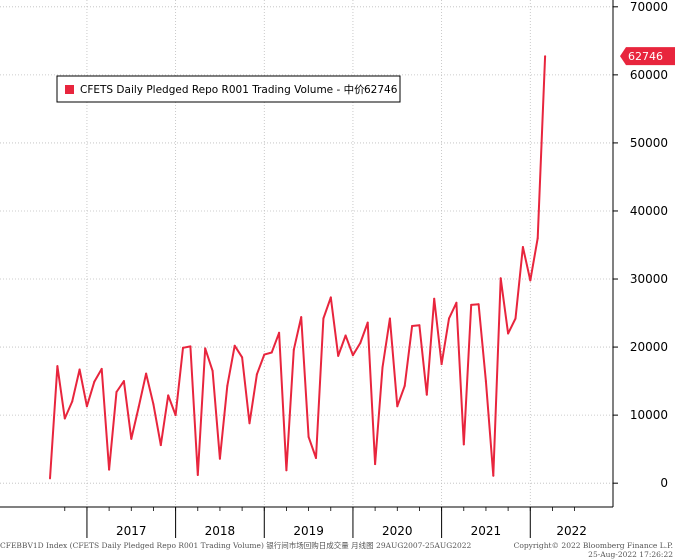 This screenshot has height=559, width=675. Describe the element at coordinates (397, 531) in the screenshot. I see `x-tick-label: 2020` at that location.